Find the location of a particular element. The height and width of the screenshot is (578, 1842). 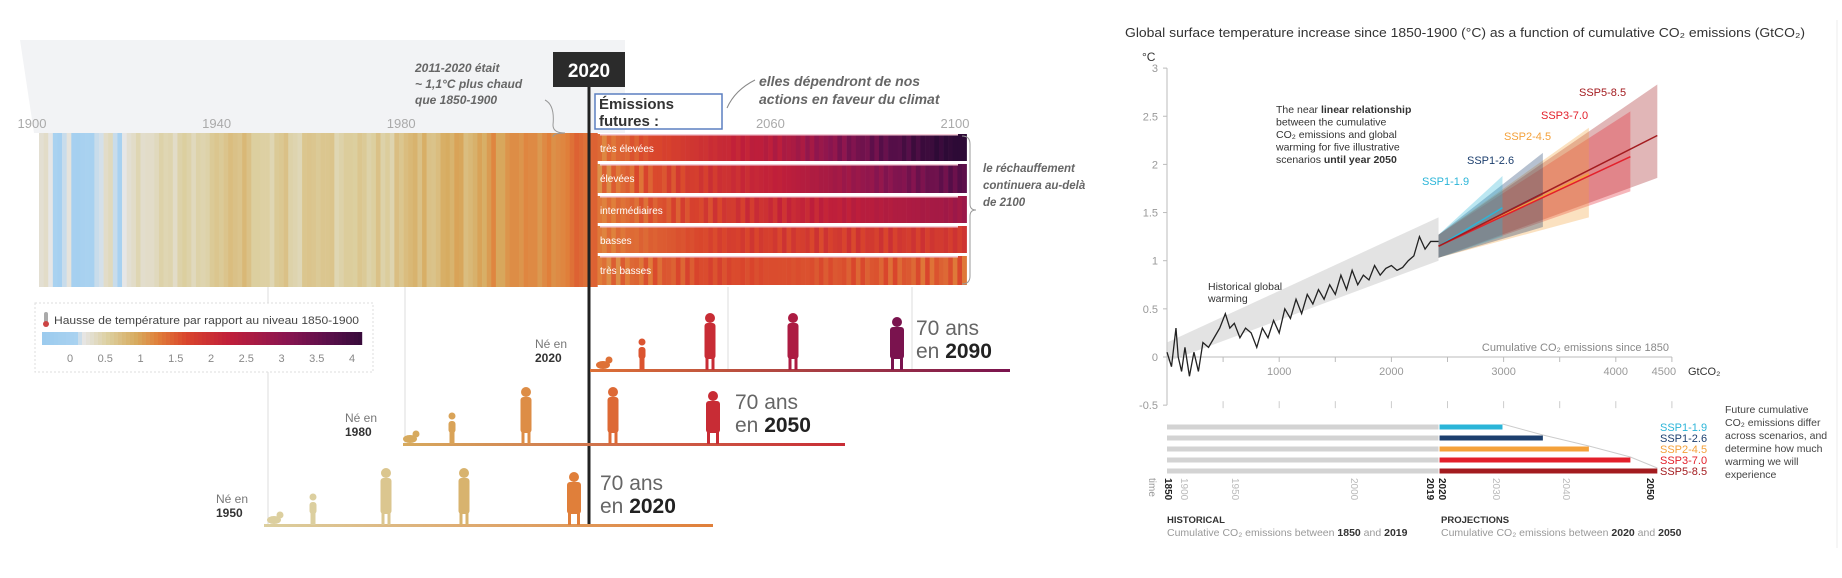

stripe-1987 is located at coordinates (443, 210).